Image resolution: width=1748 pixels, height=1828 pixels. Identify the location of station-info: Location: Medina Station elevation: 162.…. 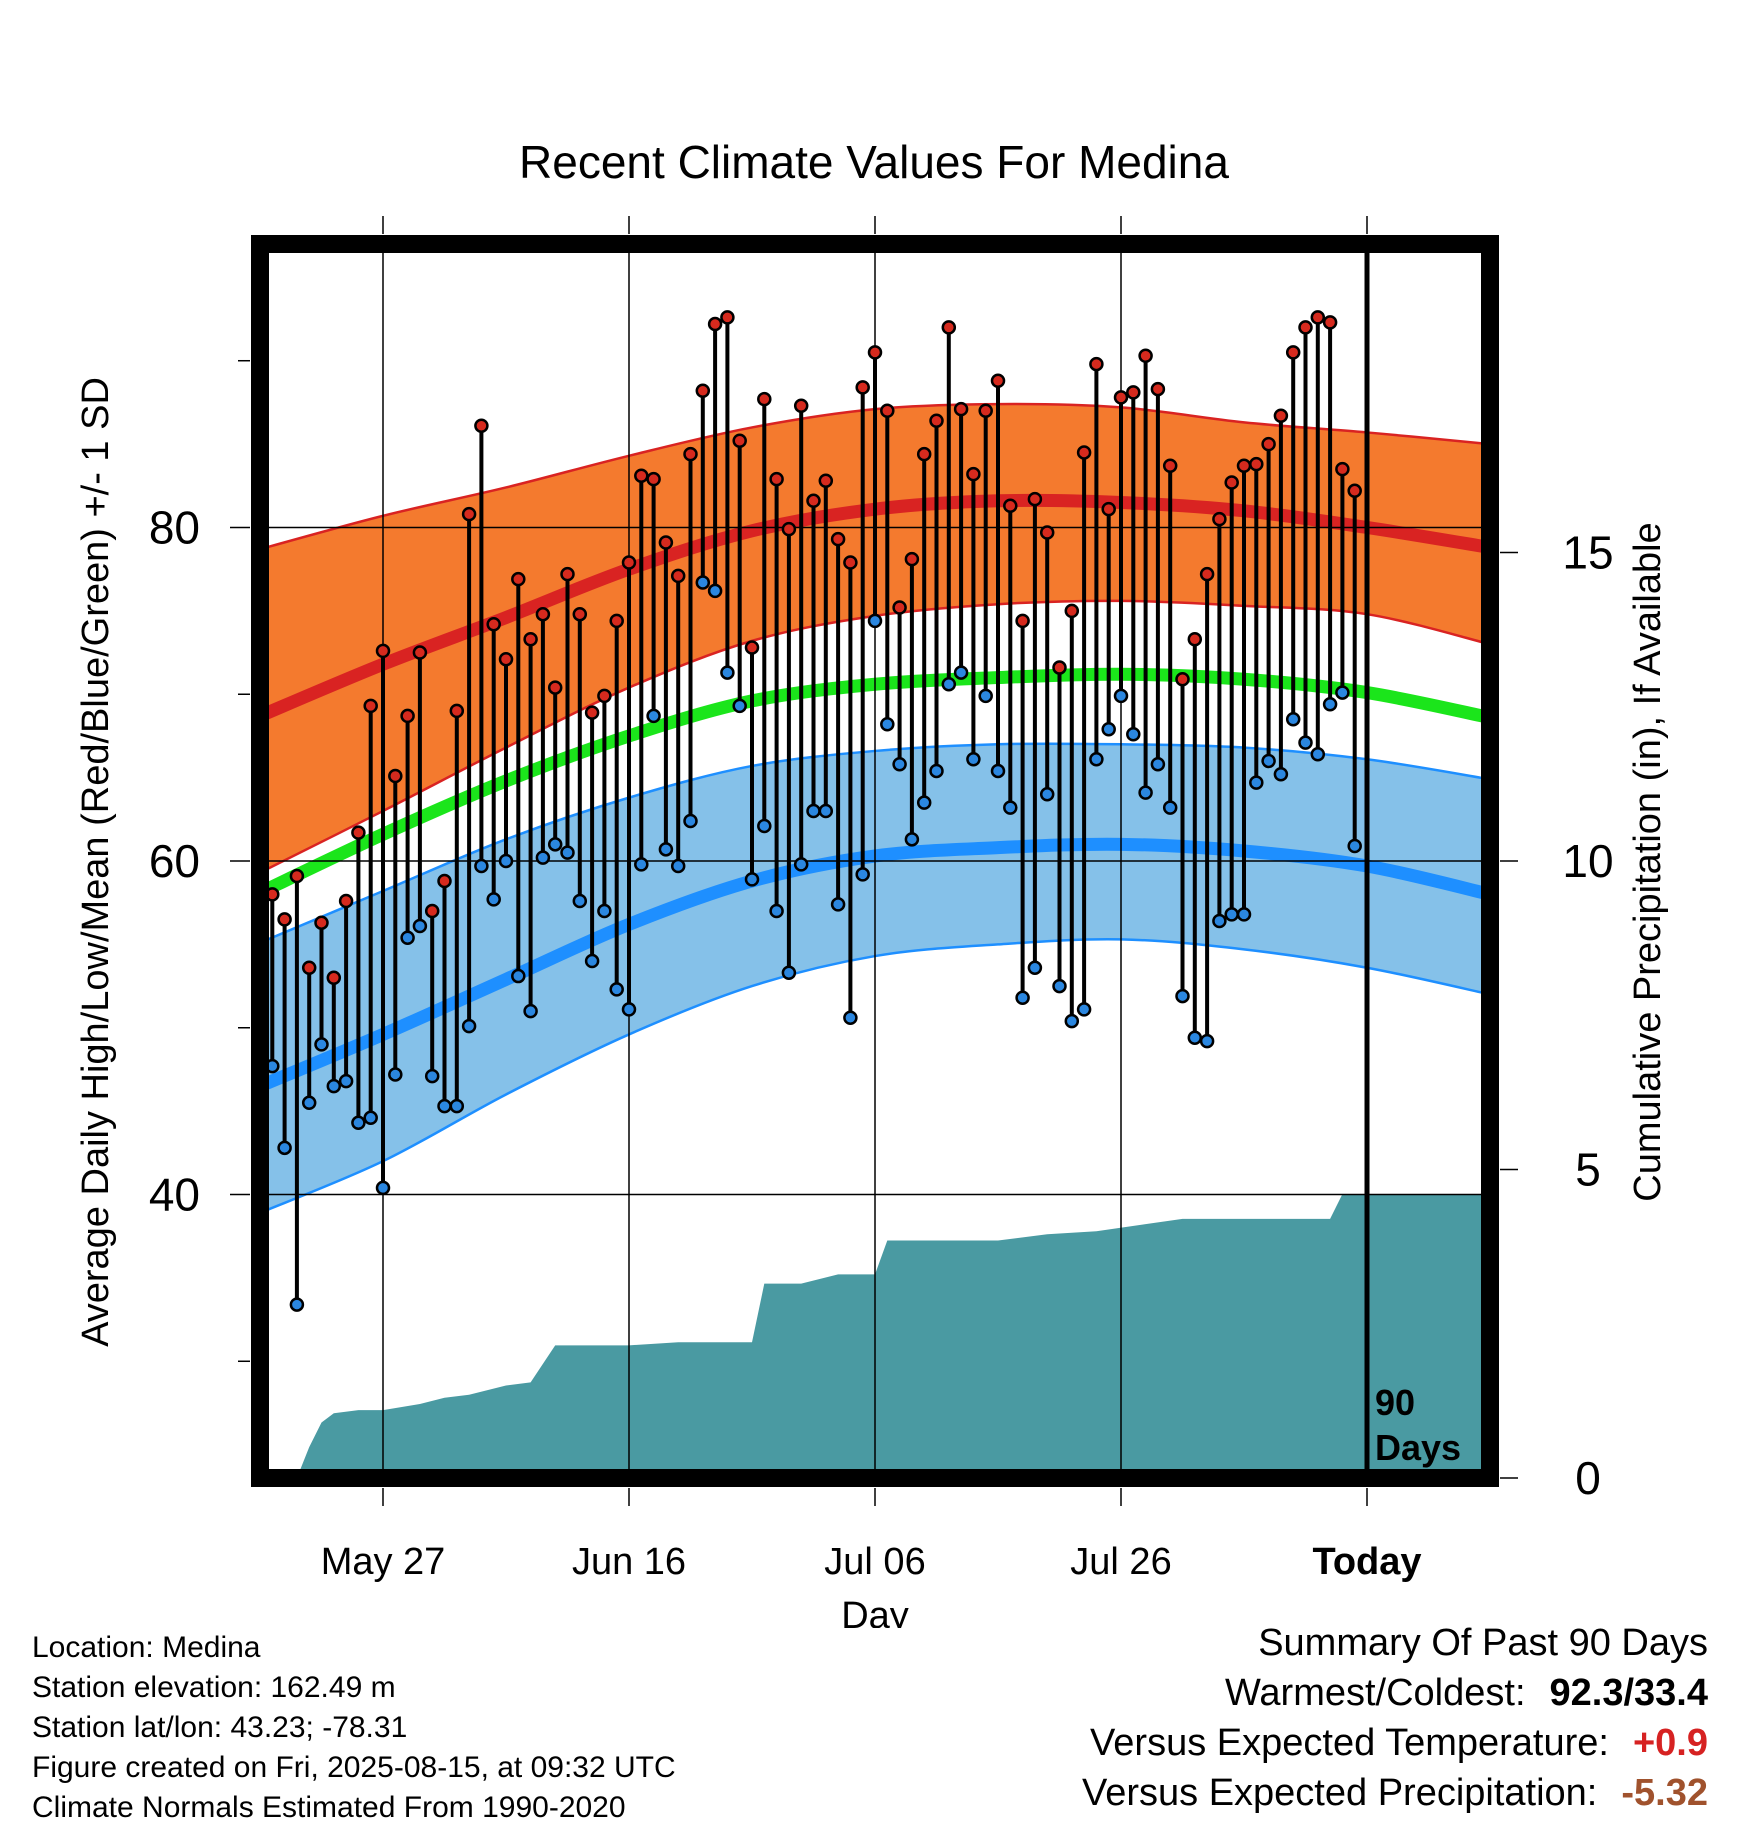
(354, 1728).